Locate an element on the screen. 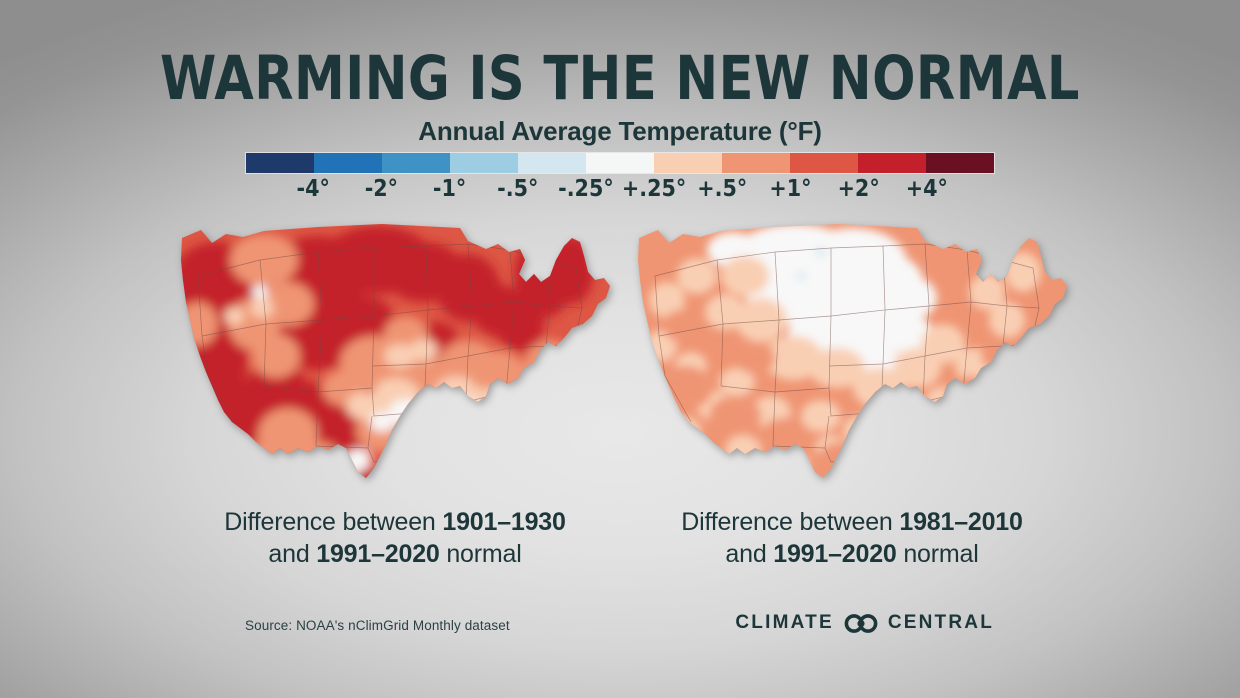 The width and height of the screenshot is (1240, 698). legend-tick-6: +.5° is located at coordinates (722, 189).